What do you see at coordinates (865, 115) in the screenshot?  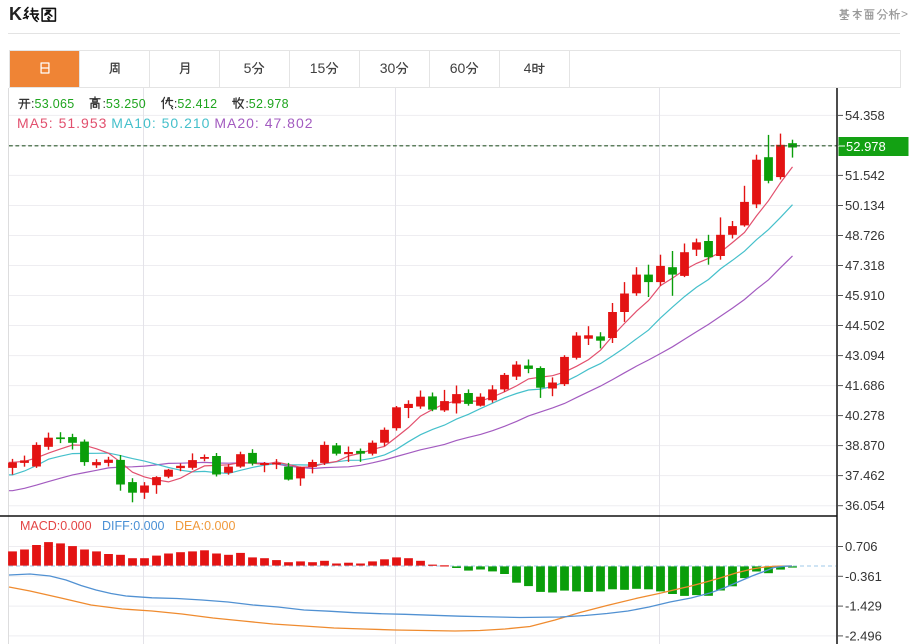 I see `svg-text: 54.358` at bounding box center [865, 115].